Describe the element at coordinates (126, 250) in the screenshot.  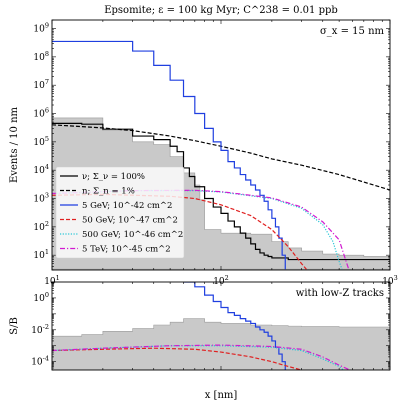
I see `legend-entry-5: 5 TeV; 10^-45 cm^2` at that location.